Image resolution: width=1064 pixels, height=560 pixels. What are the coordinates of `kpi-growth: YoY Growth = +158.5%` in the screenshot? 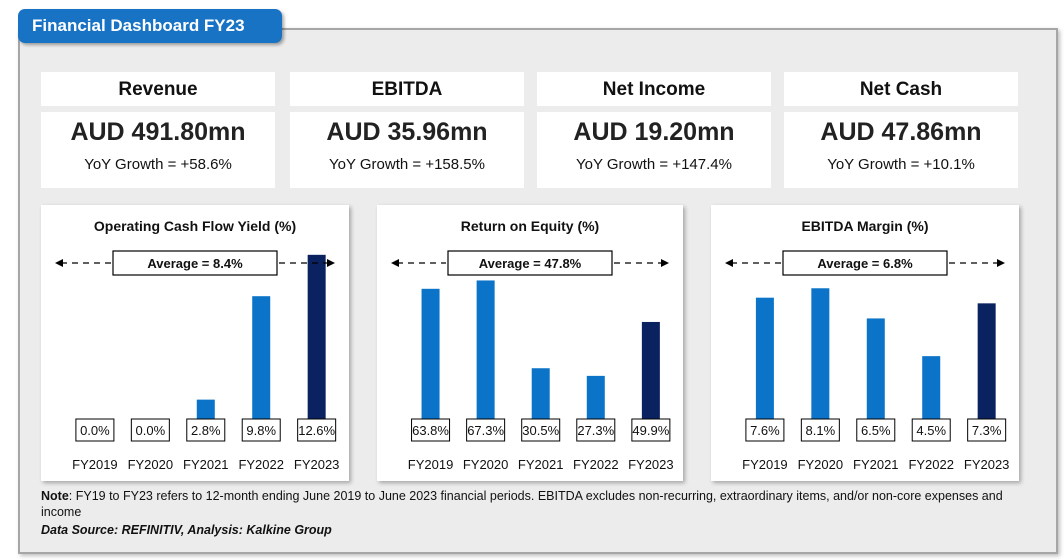 It's located at (407, 164).